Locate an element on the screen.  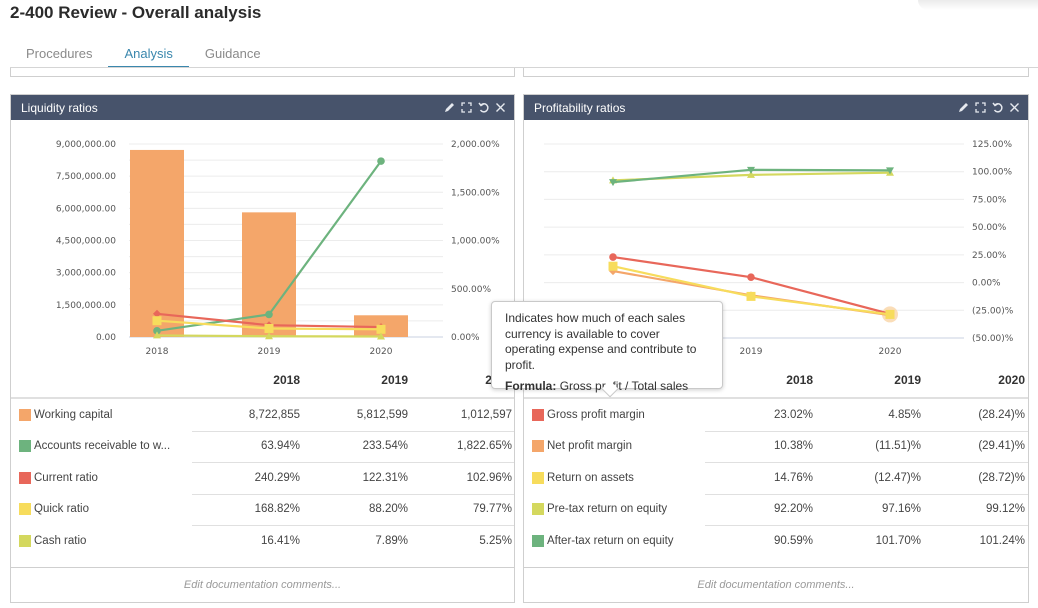
ratio-label: Pre-tax return on equity is located at coordinates (607, 509).